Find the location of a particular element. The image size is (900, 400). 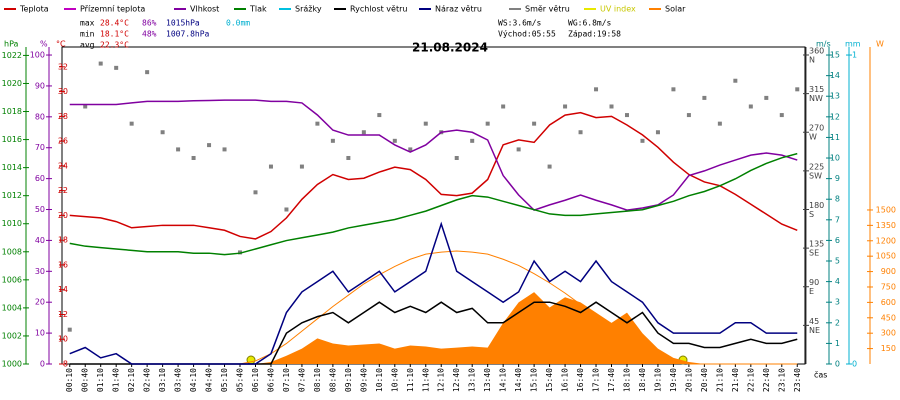

stats-label: min is located at coordinates (87, 34).